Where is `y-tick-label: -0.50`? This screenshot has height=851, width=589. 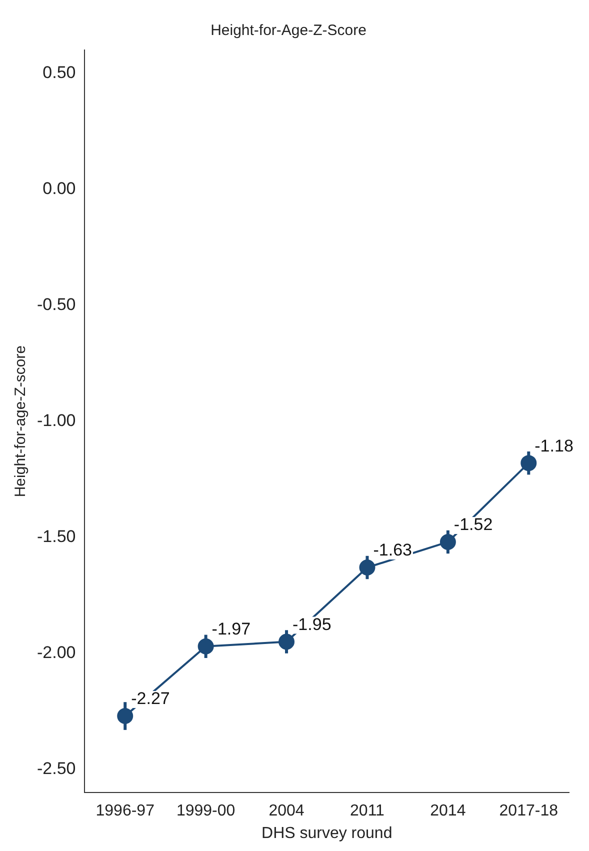
y-tick-label: -0.50 is located at coordinates (56, 304).